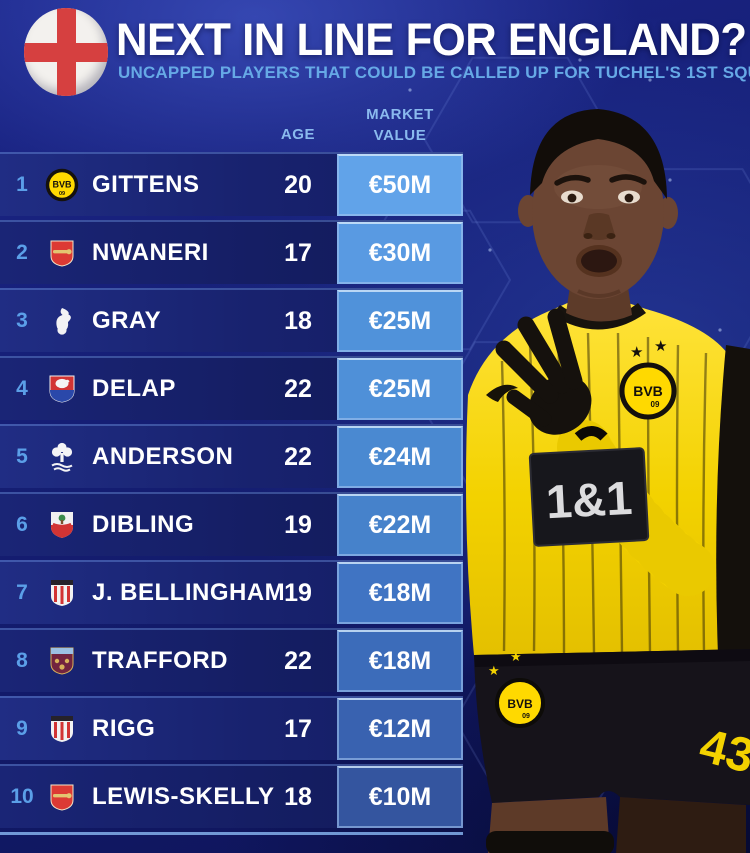  Describe the element at coordinates (183, 796) in the screenshot. I see `player-name: LEWIS-SKELLY` at that location.